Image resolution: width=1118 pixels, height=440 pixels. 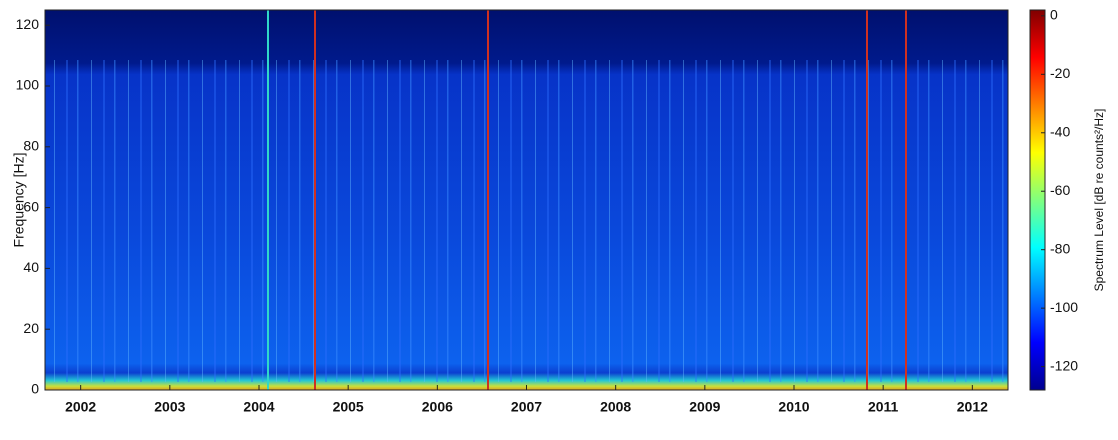 I want to click on x-tick-label: 2004, so click(x=258, y=407).